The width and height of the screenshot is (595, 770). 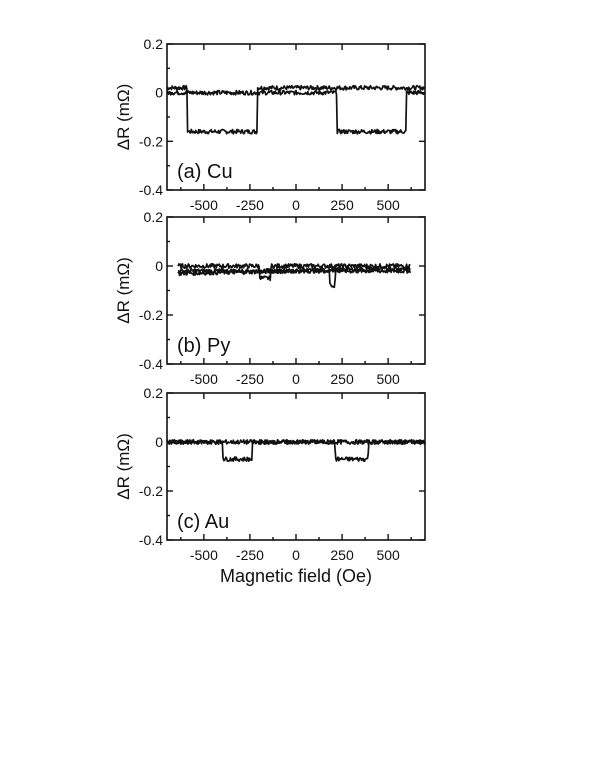 What do you see at coordinates (203, 522) in the screenshot?
I see `panel-label: (c) Au` at bounding box center [203, 522].